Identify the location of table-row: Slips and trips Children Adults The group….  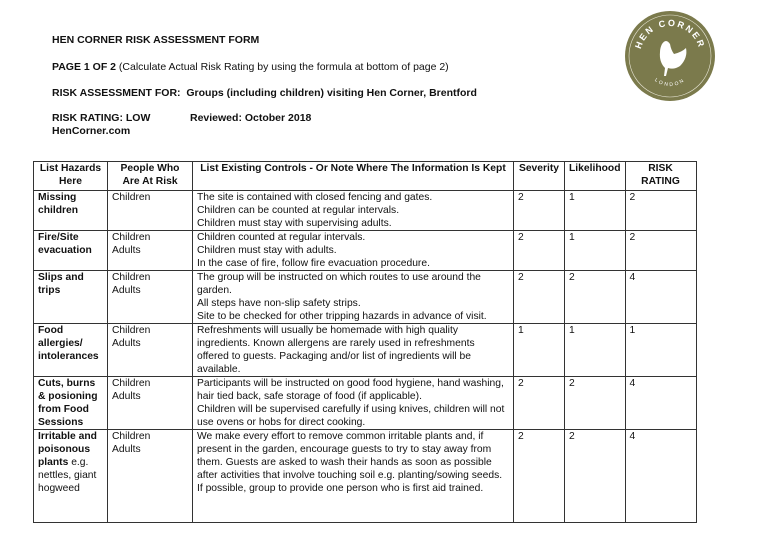
(365, 297).